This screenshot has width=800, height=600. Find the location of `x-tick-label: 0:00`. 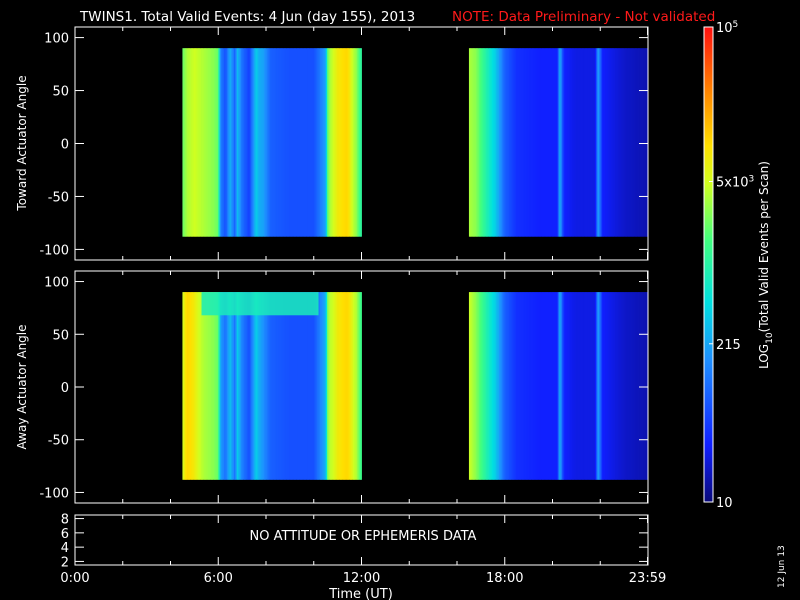

x-tick-label: 0:00 is located at coordinates (74, 578).